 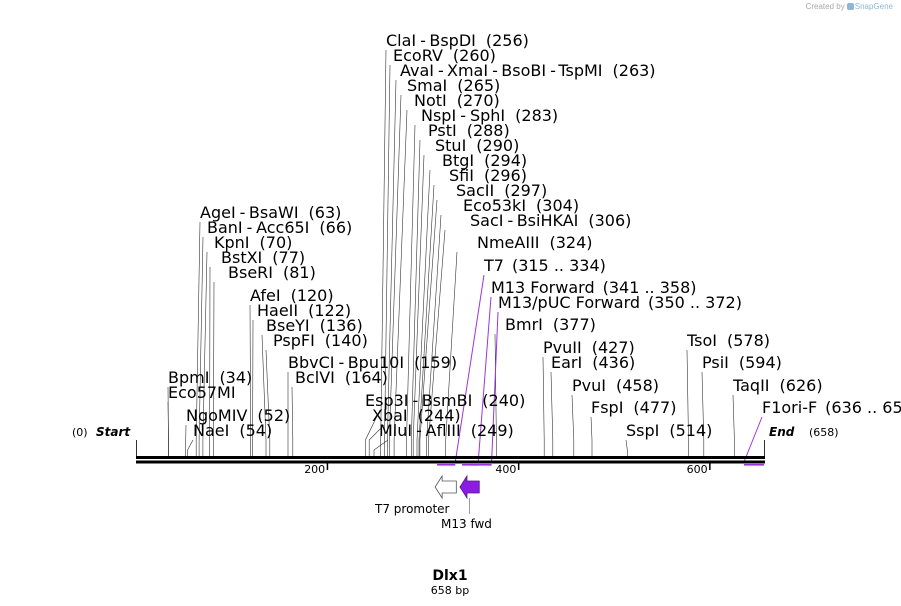 I want to click on enzyme-cut-position: (159), so click(x=435, y=362).